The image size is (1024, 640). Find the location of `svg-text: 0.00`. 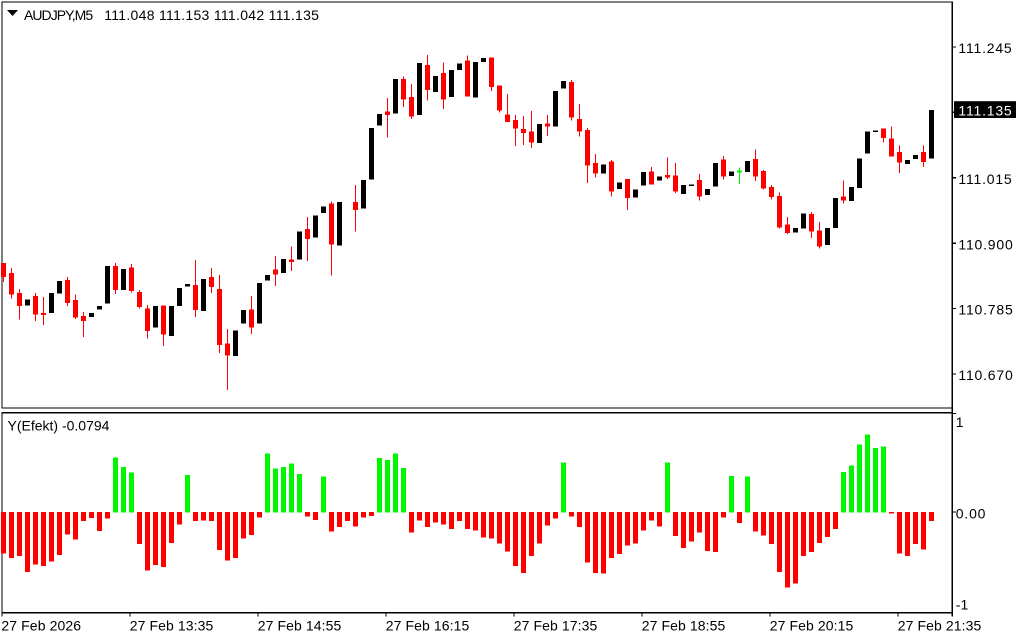

svg-text: 0.00 is located at coordinates (971, 513).